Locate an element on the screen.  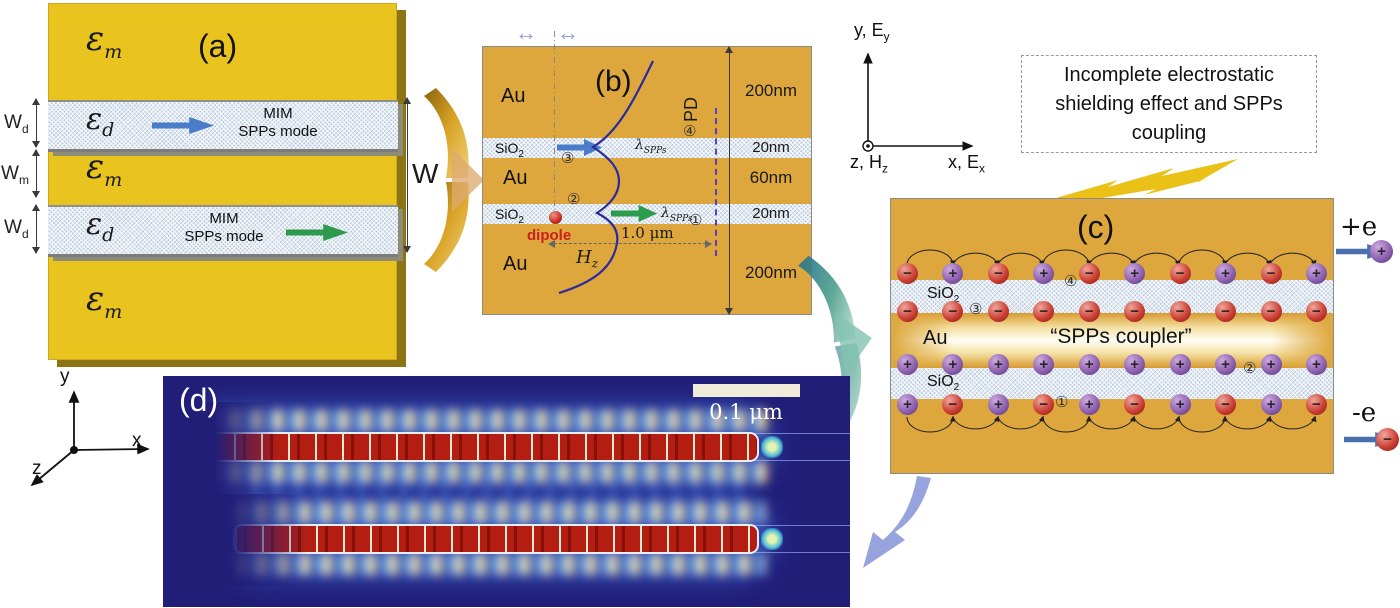
mim-mode-arrow-blue is located at coordinates (183, 125).